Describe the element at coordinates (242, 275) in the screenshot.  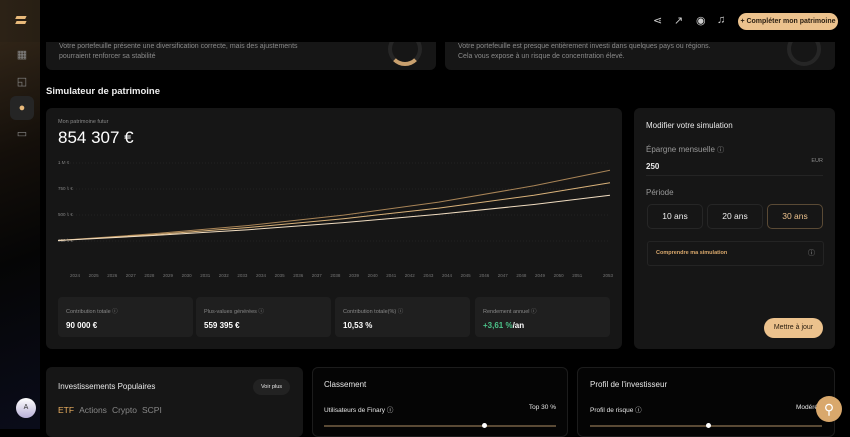
I see `x-tick: 2033` at that location.